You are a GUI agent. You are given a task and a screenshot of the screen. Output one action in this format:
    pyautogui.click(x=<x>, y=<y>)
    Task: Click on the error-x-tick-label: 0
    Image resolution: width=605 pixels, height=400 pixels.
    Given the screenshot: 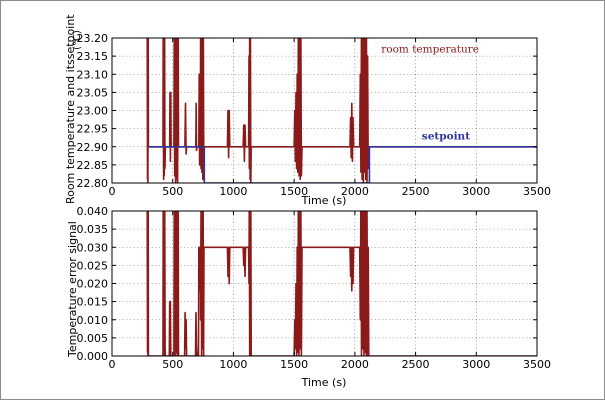 What is the action you would take?
    pyautogui.click(x=112, y=364)
    